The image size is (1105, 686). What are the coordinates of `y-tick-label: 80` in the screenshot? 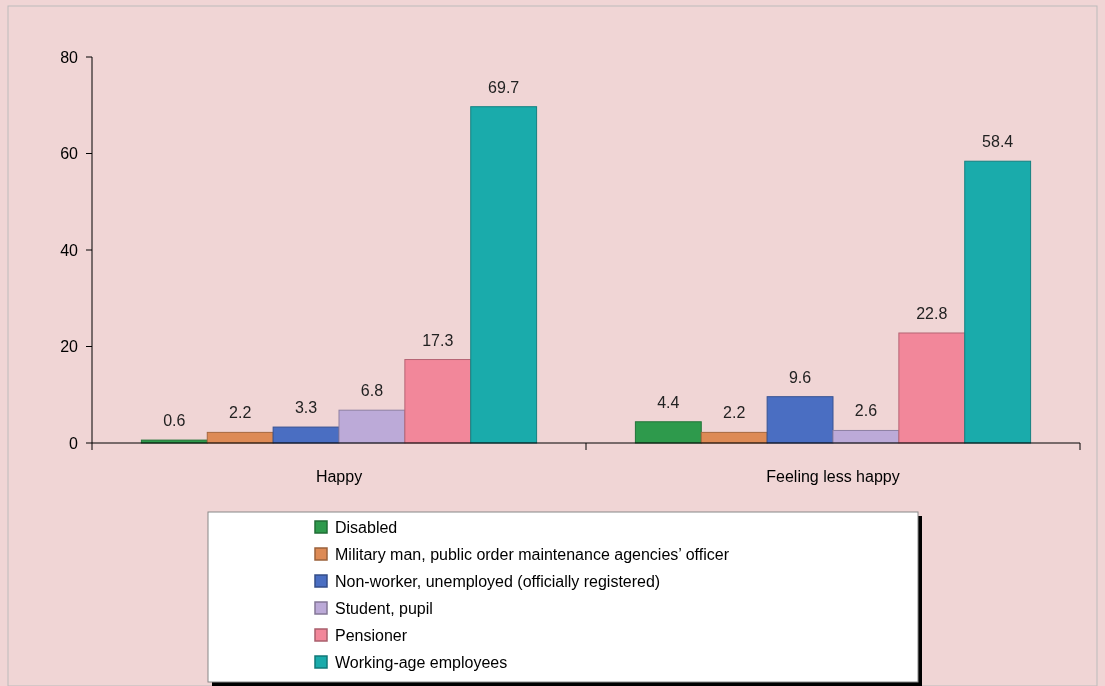 It's located at (69, 57).